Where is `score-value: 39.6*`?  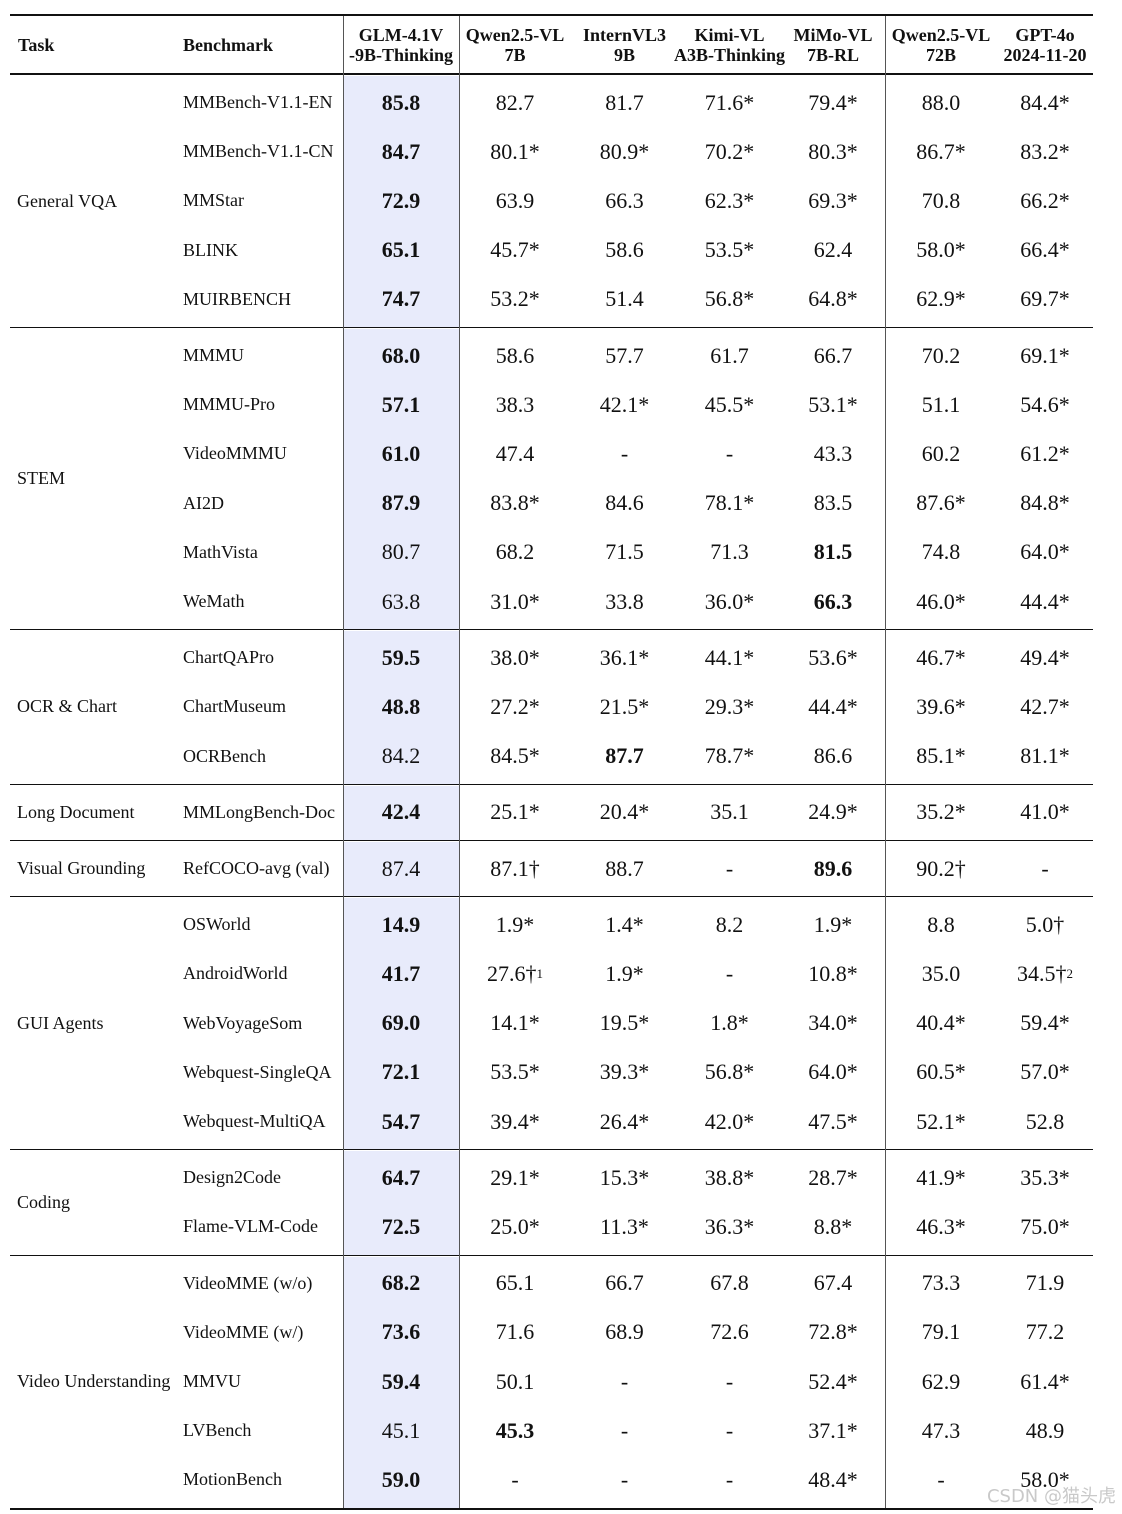 score-value: 39.6* is located at coordinates (941, 706).